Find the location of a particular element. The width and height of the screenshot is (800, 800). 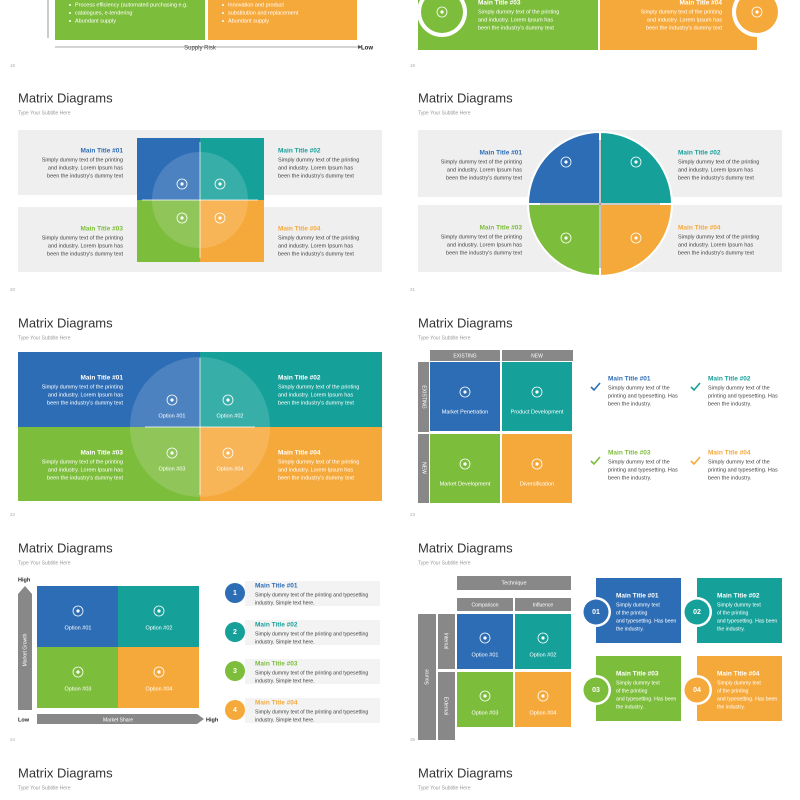

option-label: Option #04 is located at coordinates (543, 713).